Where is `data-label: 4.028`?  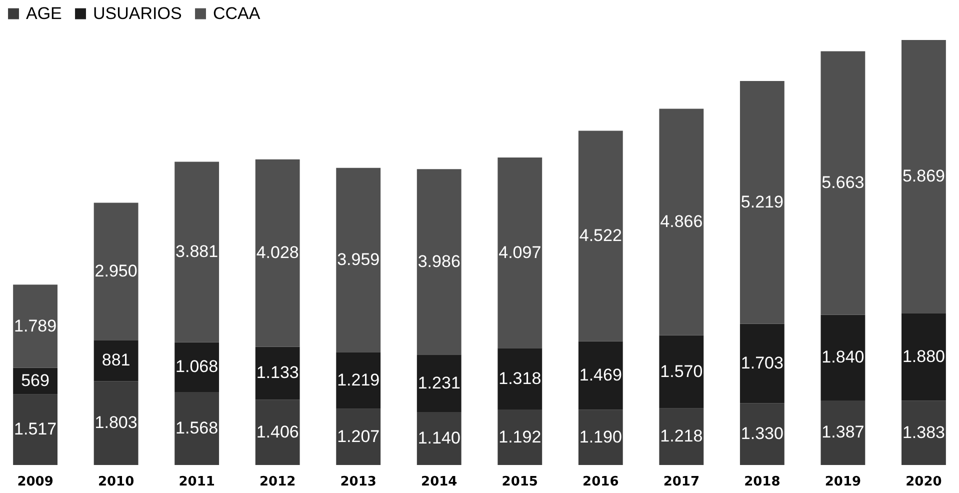
data-label: 4.028 is located at coordinates (277, 252).